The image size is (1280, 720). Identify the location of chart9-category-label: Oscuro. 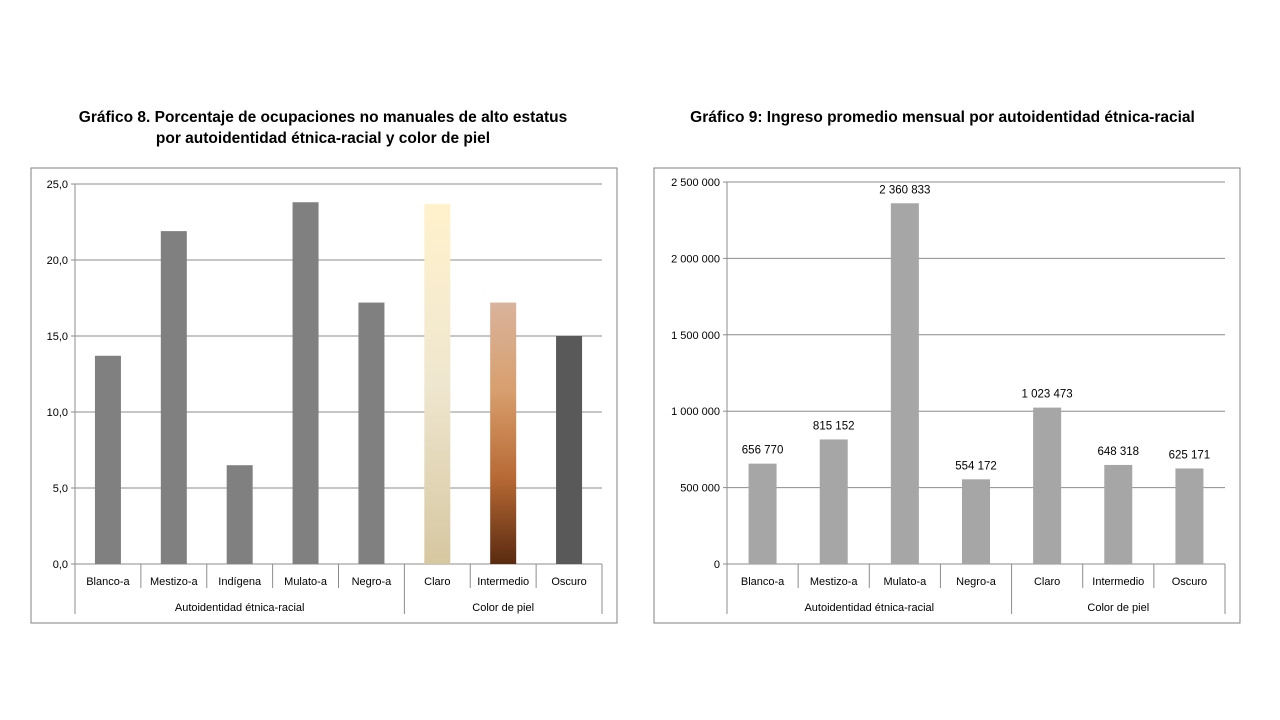
(1189, 582).